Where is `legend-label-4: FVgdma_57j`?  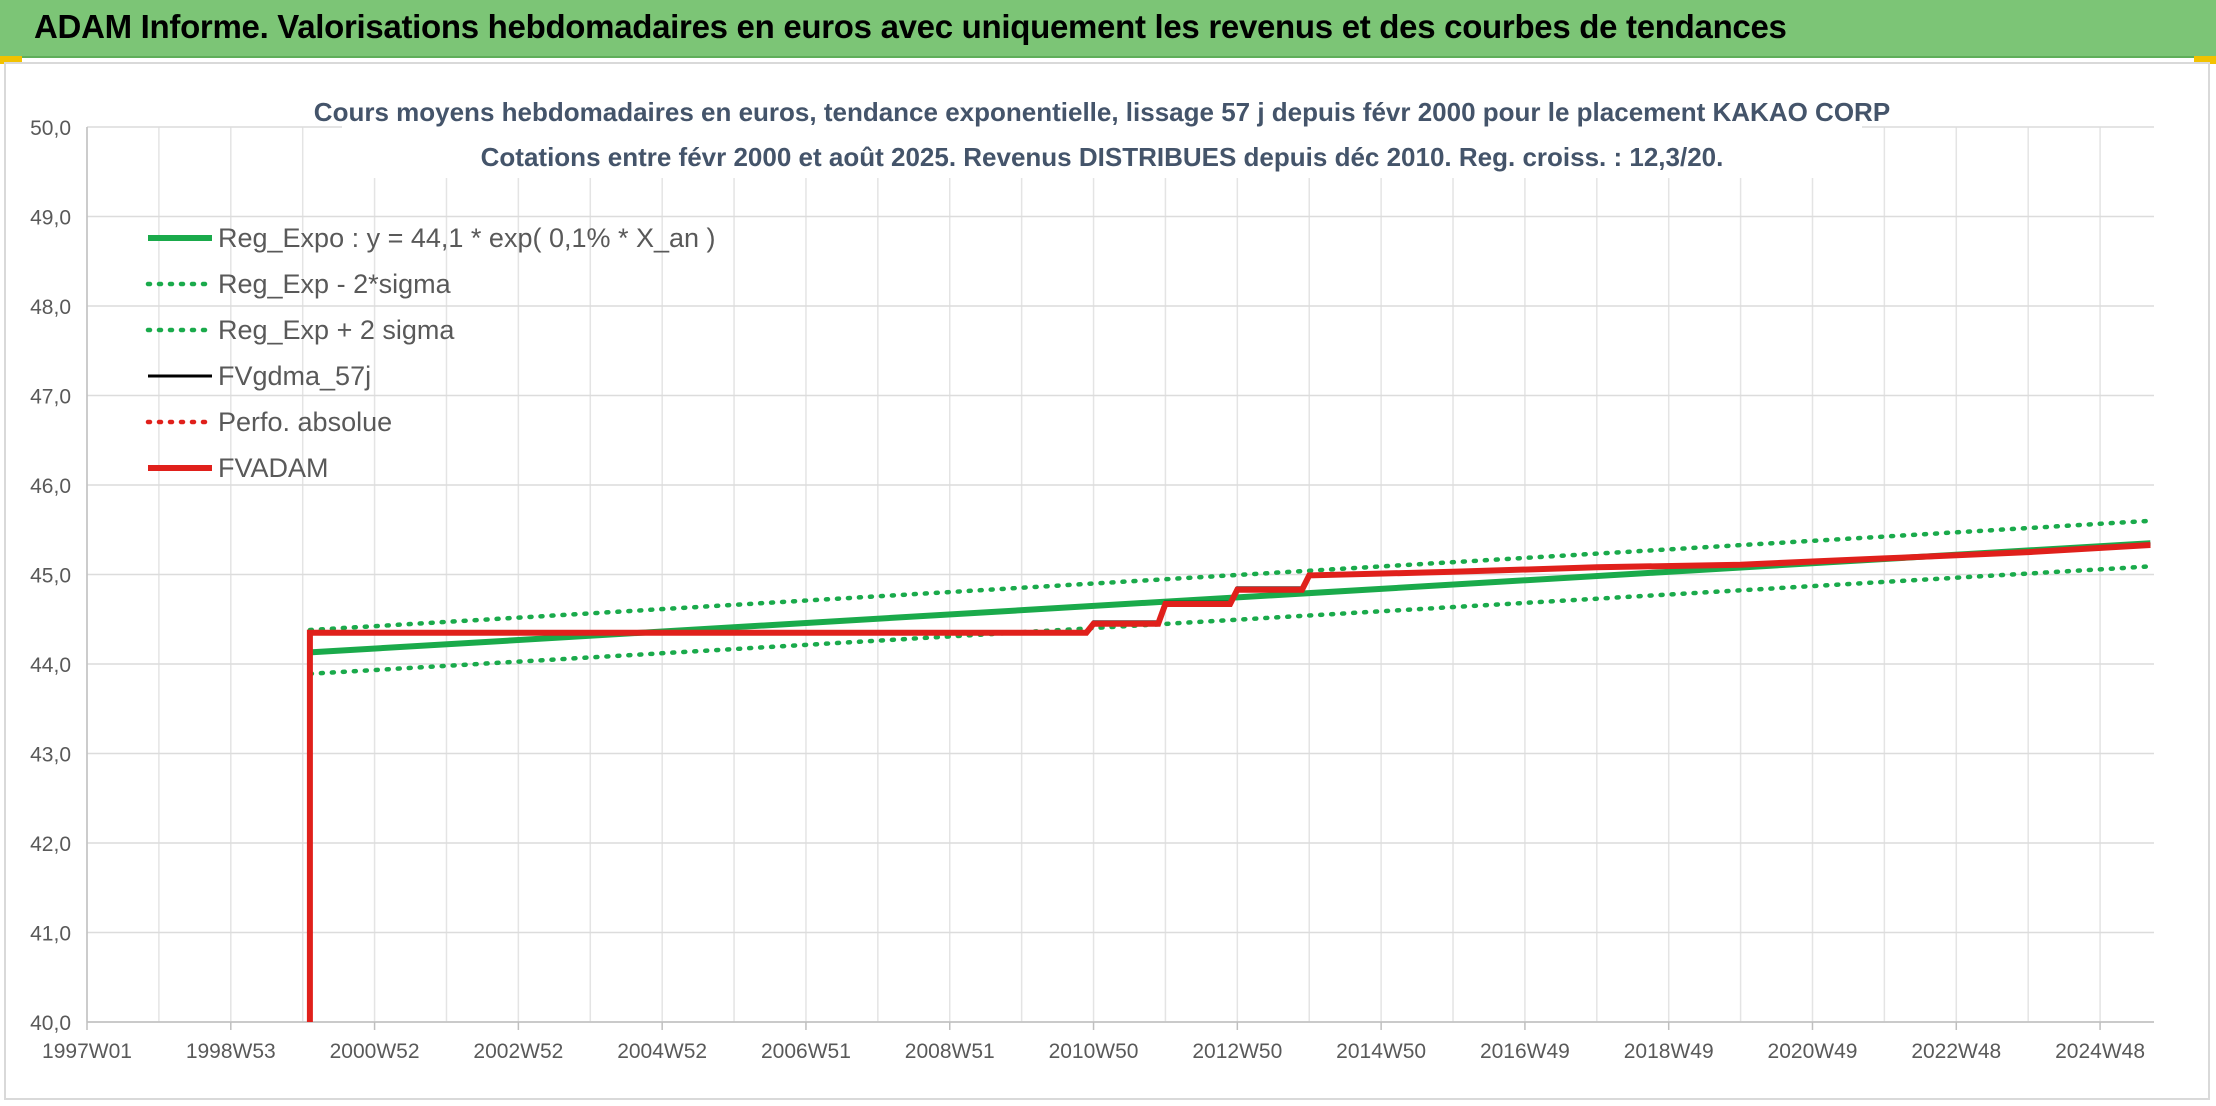
legend-label-4: FVgdma_57j is located at coordinates (294, 376).